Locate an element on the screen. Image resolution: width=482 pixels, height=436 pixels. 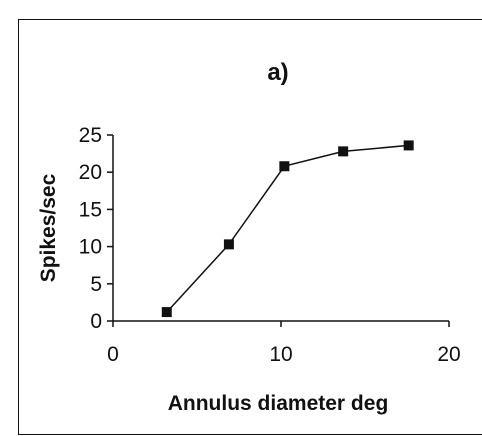
y-axis-label: Spikes/sec is located at coordinates (48, 227).